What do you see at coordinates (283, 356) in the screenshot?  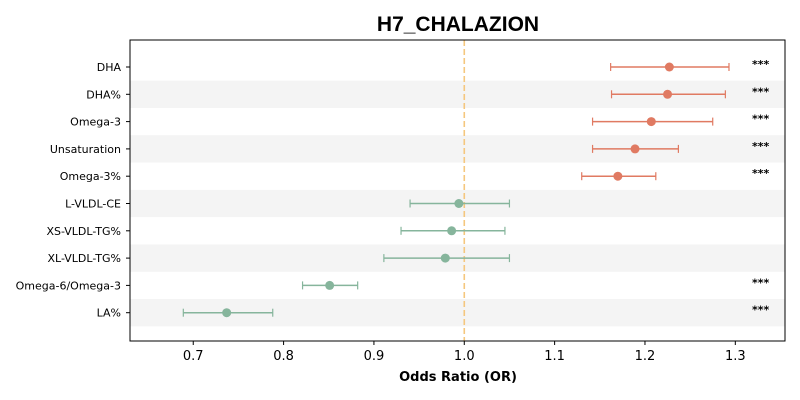 I see `x-tick-label: 0.8` at bounding box center [283, 356].